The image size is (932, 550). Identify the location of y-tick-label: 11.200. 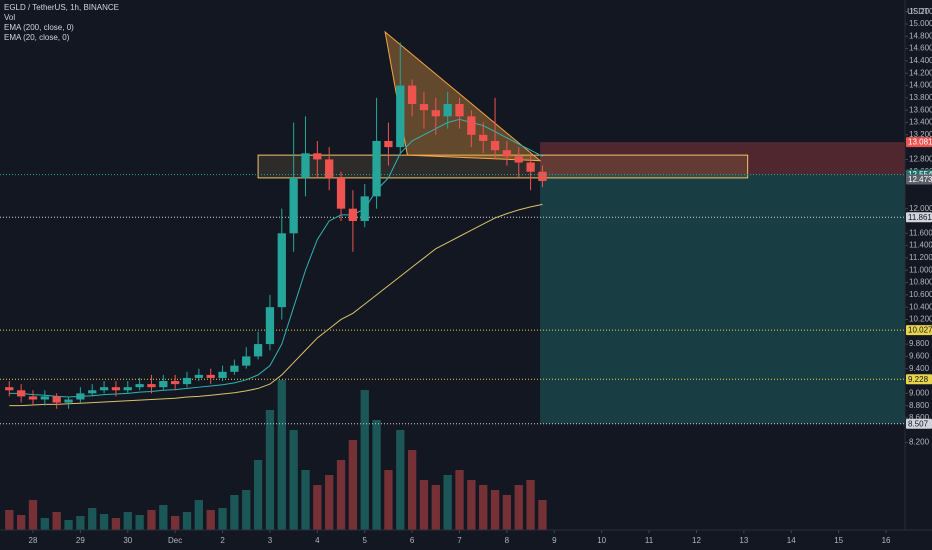
(920, 257).